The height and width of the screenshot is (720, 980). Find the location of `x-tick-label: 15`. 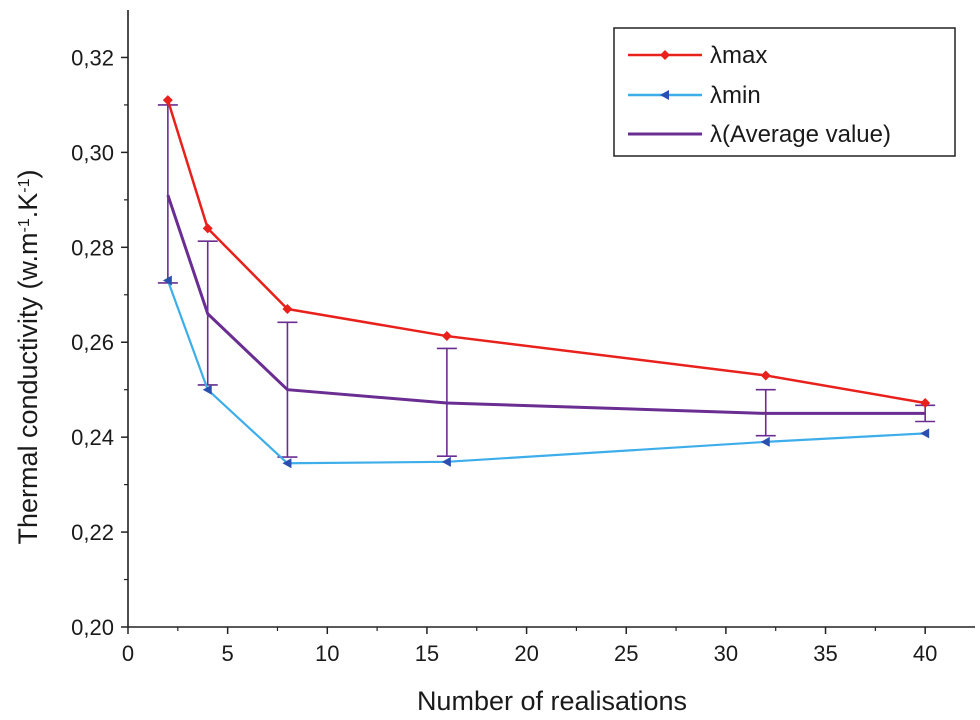

x-tick-label: 15 is located at coordinates (427, 653).